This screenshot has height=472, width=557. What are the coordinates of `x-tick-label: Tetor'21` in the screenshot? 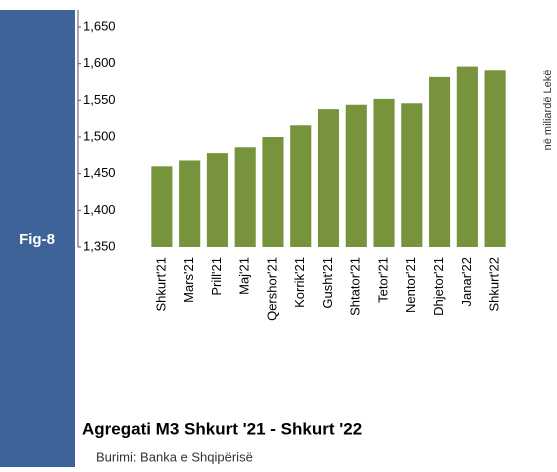 It's located at (382, 280).